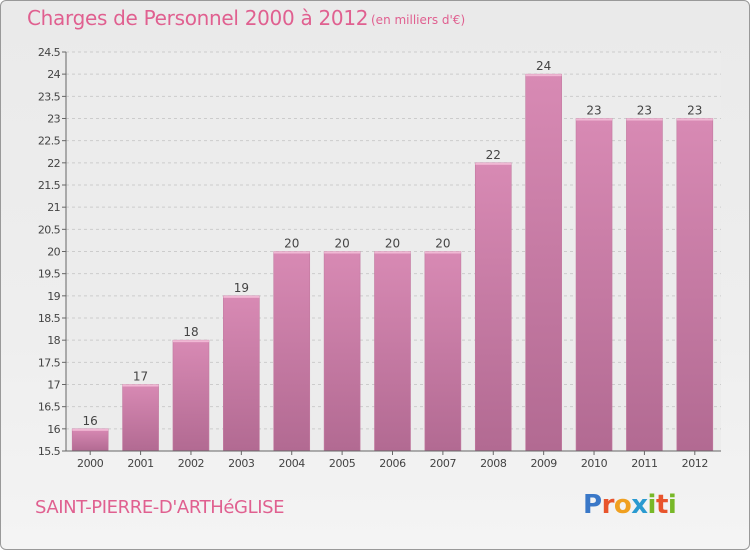  Describe the element at coordinates (443, 463) in the screenshot. I see `x-tick-label: 2007` at that location.